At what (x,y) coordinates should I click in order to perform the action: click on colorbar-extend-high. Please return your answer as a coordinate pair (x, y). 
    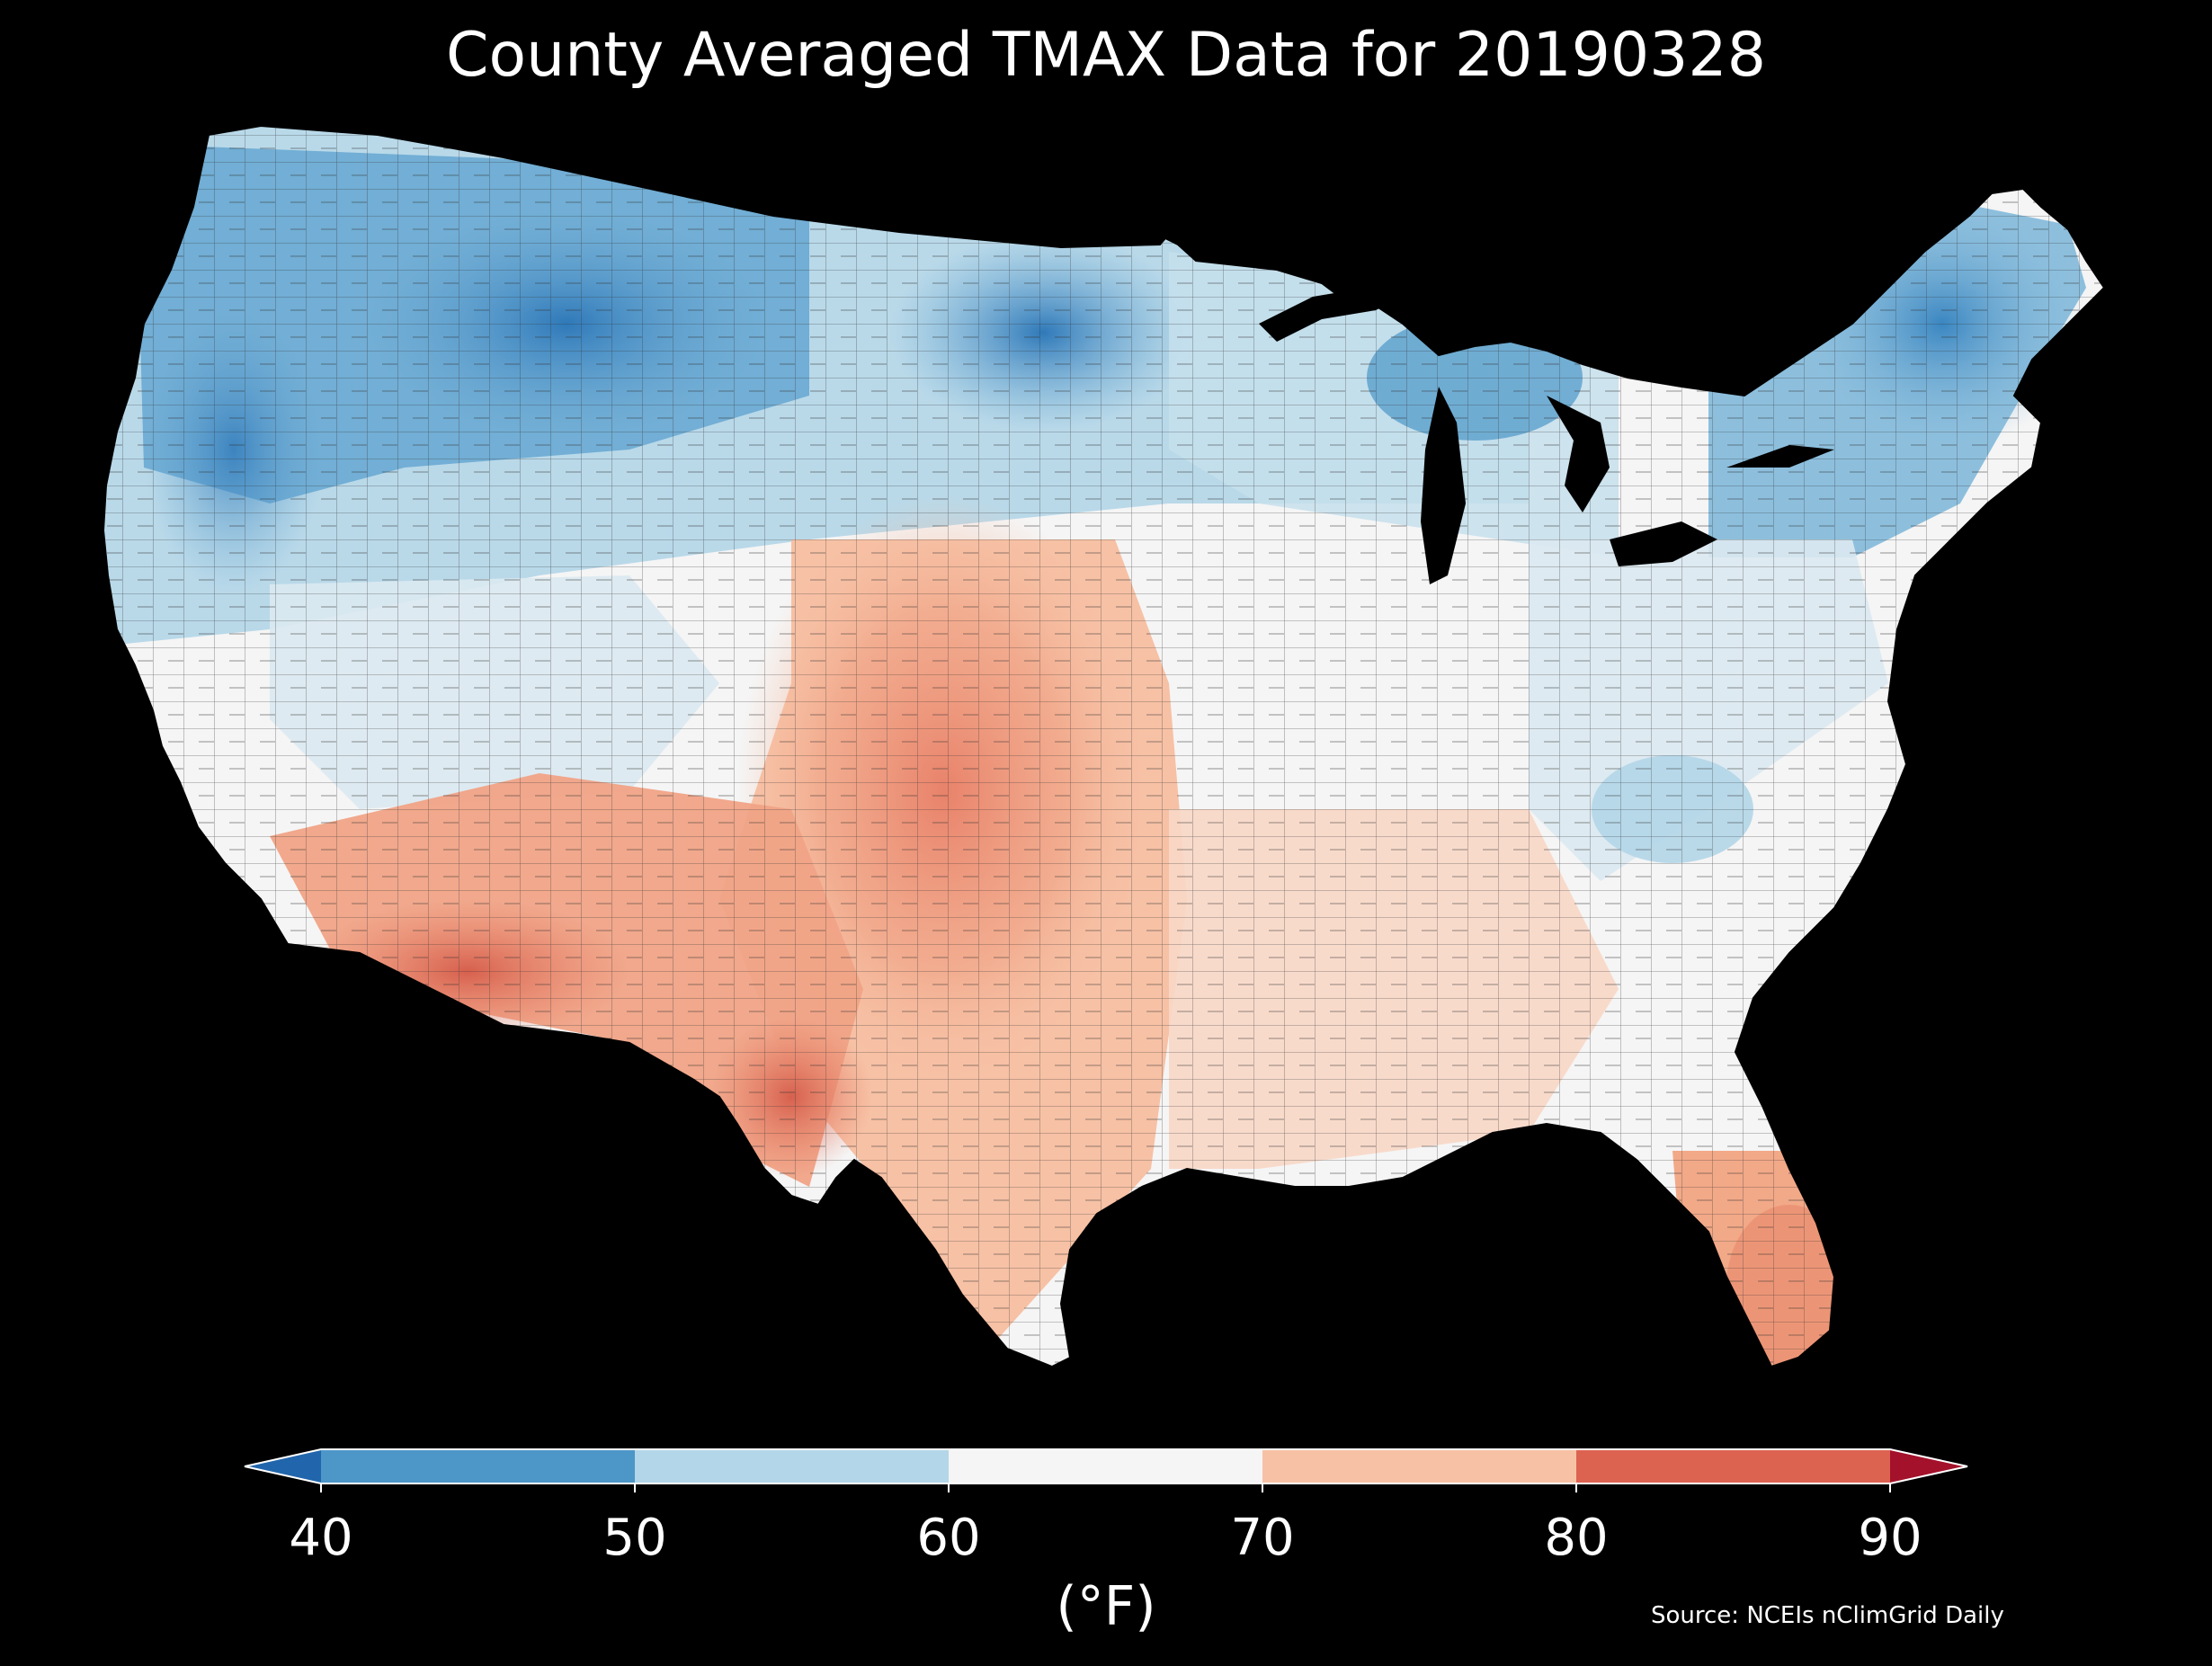
    Looking at the image, I should click on (1928, 1466).